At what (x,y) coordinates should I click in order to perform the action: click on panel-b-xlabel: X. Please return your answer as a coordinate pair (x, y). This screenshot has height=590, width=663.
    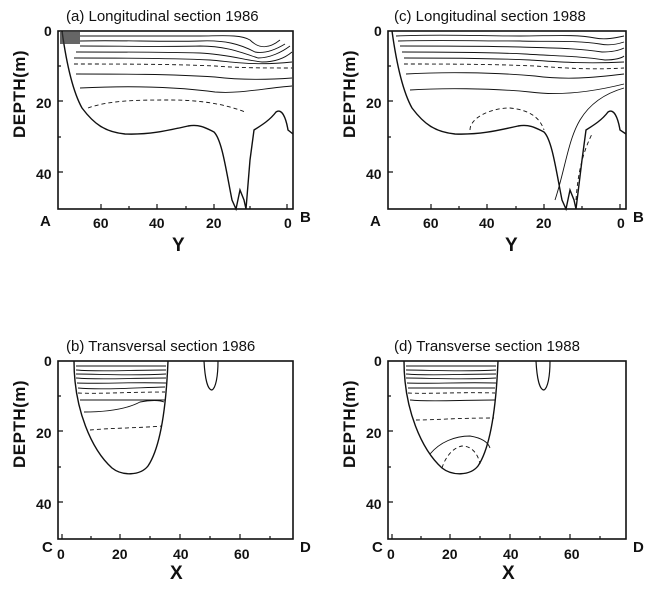
    Looking at the image, I should click on (176, 573).